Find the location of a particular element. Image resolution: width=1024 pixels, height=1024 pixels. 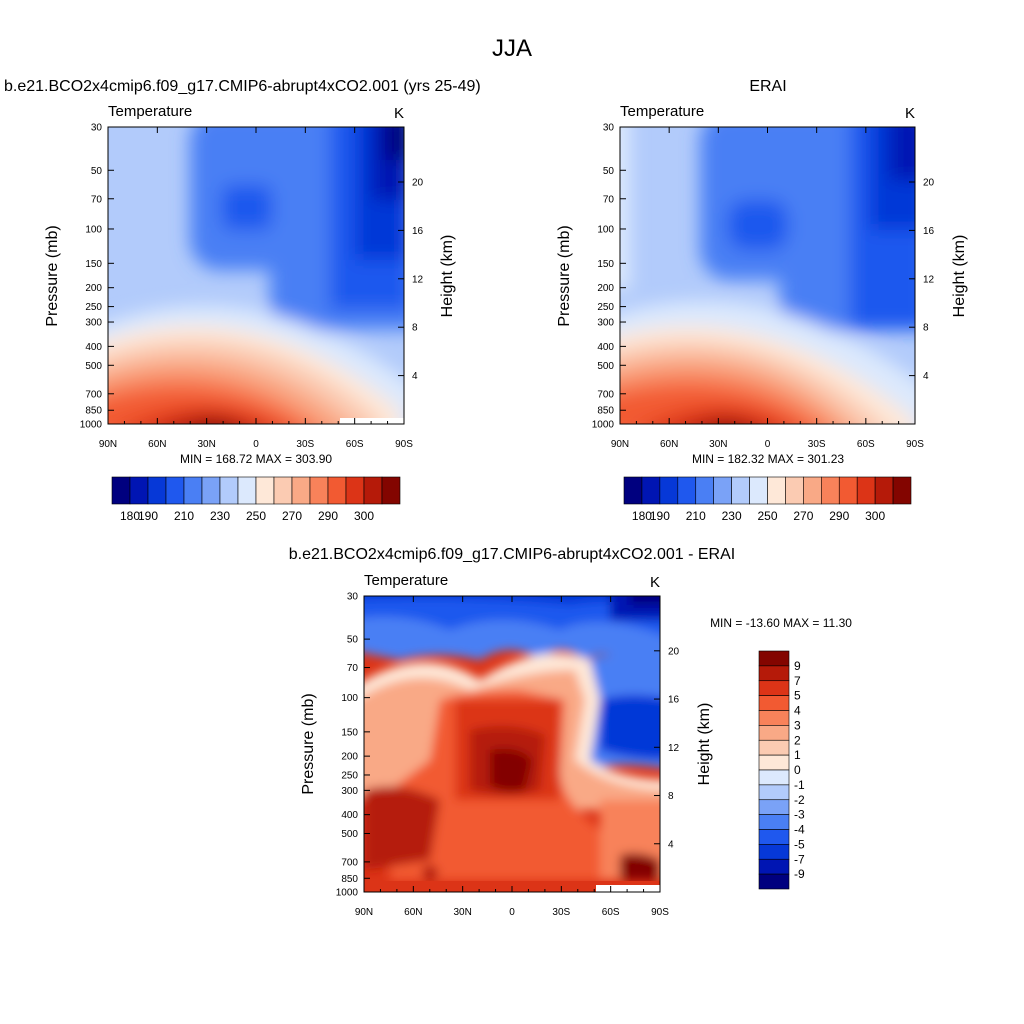

panel-erai-y-ticks: 30 50 70 100 150 200 250 300 400 500 700 850 1000 is located at coordinates (609, 277).